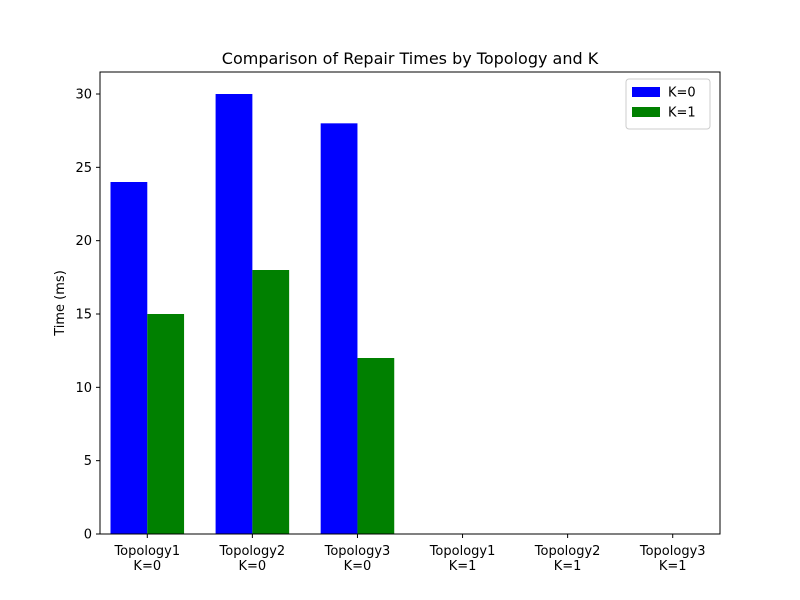 The width and height of the screenshot is (800, 600). I want to click on y-axis-label: Time (ms), so click(60, 303).